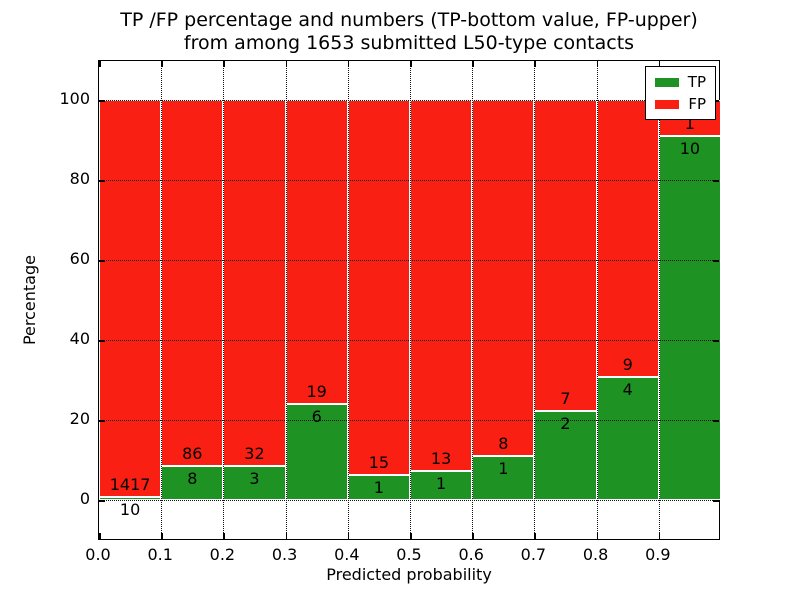 Image resolution: width=800 pixels, height=600 pixels. Describe the element at coordinates (658, 554) in the screenshot. I see `x-tick-label: 0.9` at that location.